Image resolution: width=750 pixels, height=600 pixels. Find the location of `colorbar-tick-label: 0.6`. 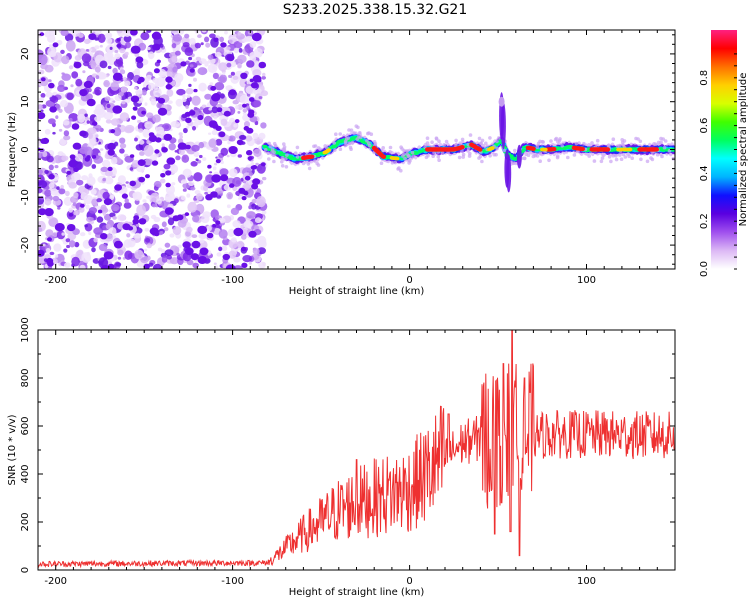

colorbar-tick-label: 0.6 is located at coordinates (704, 126).